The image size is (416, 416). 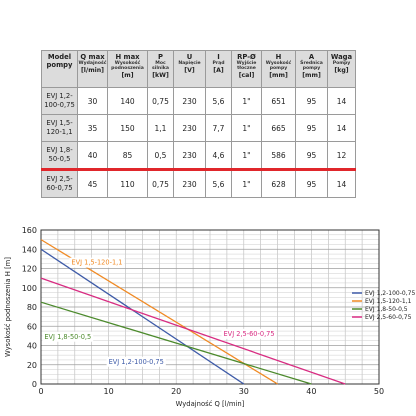 What do you see at coordinates (278, 128) in the screenshot?
I see `cell-height: 665` at bounding box center [278, 128].